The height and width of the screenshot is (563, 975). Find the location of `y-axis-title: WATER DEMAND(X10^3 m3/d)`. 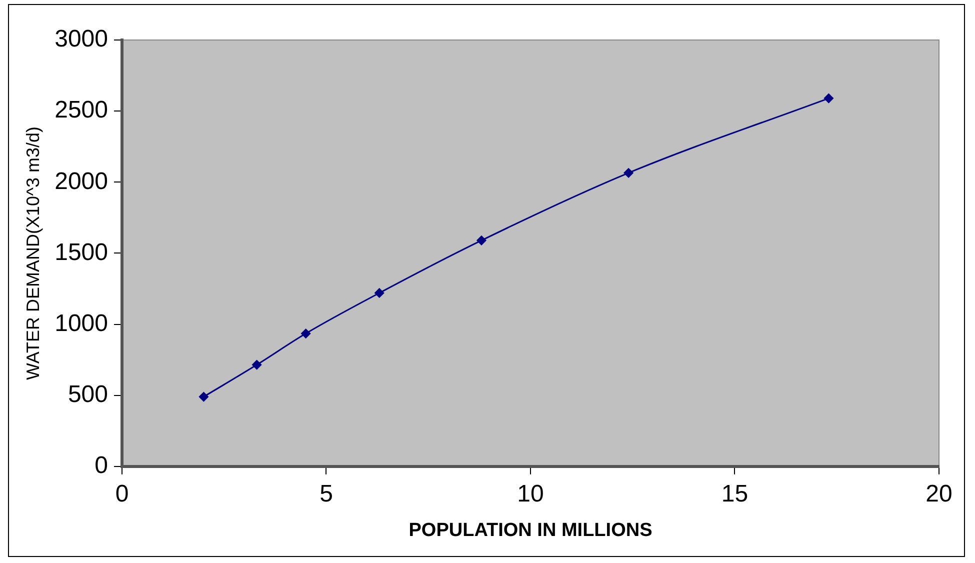

y-axis-title: WATER DEMAND(X10^3 m3/d) is located at coordinates (32, 253).